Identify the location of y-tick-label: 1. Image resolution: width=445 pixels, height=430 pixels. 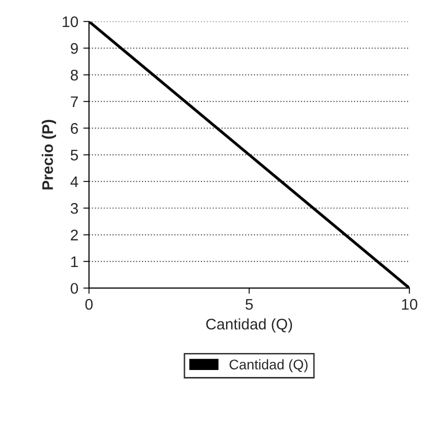
(74, 261).